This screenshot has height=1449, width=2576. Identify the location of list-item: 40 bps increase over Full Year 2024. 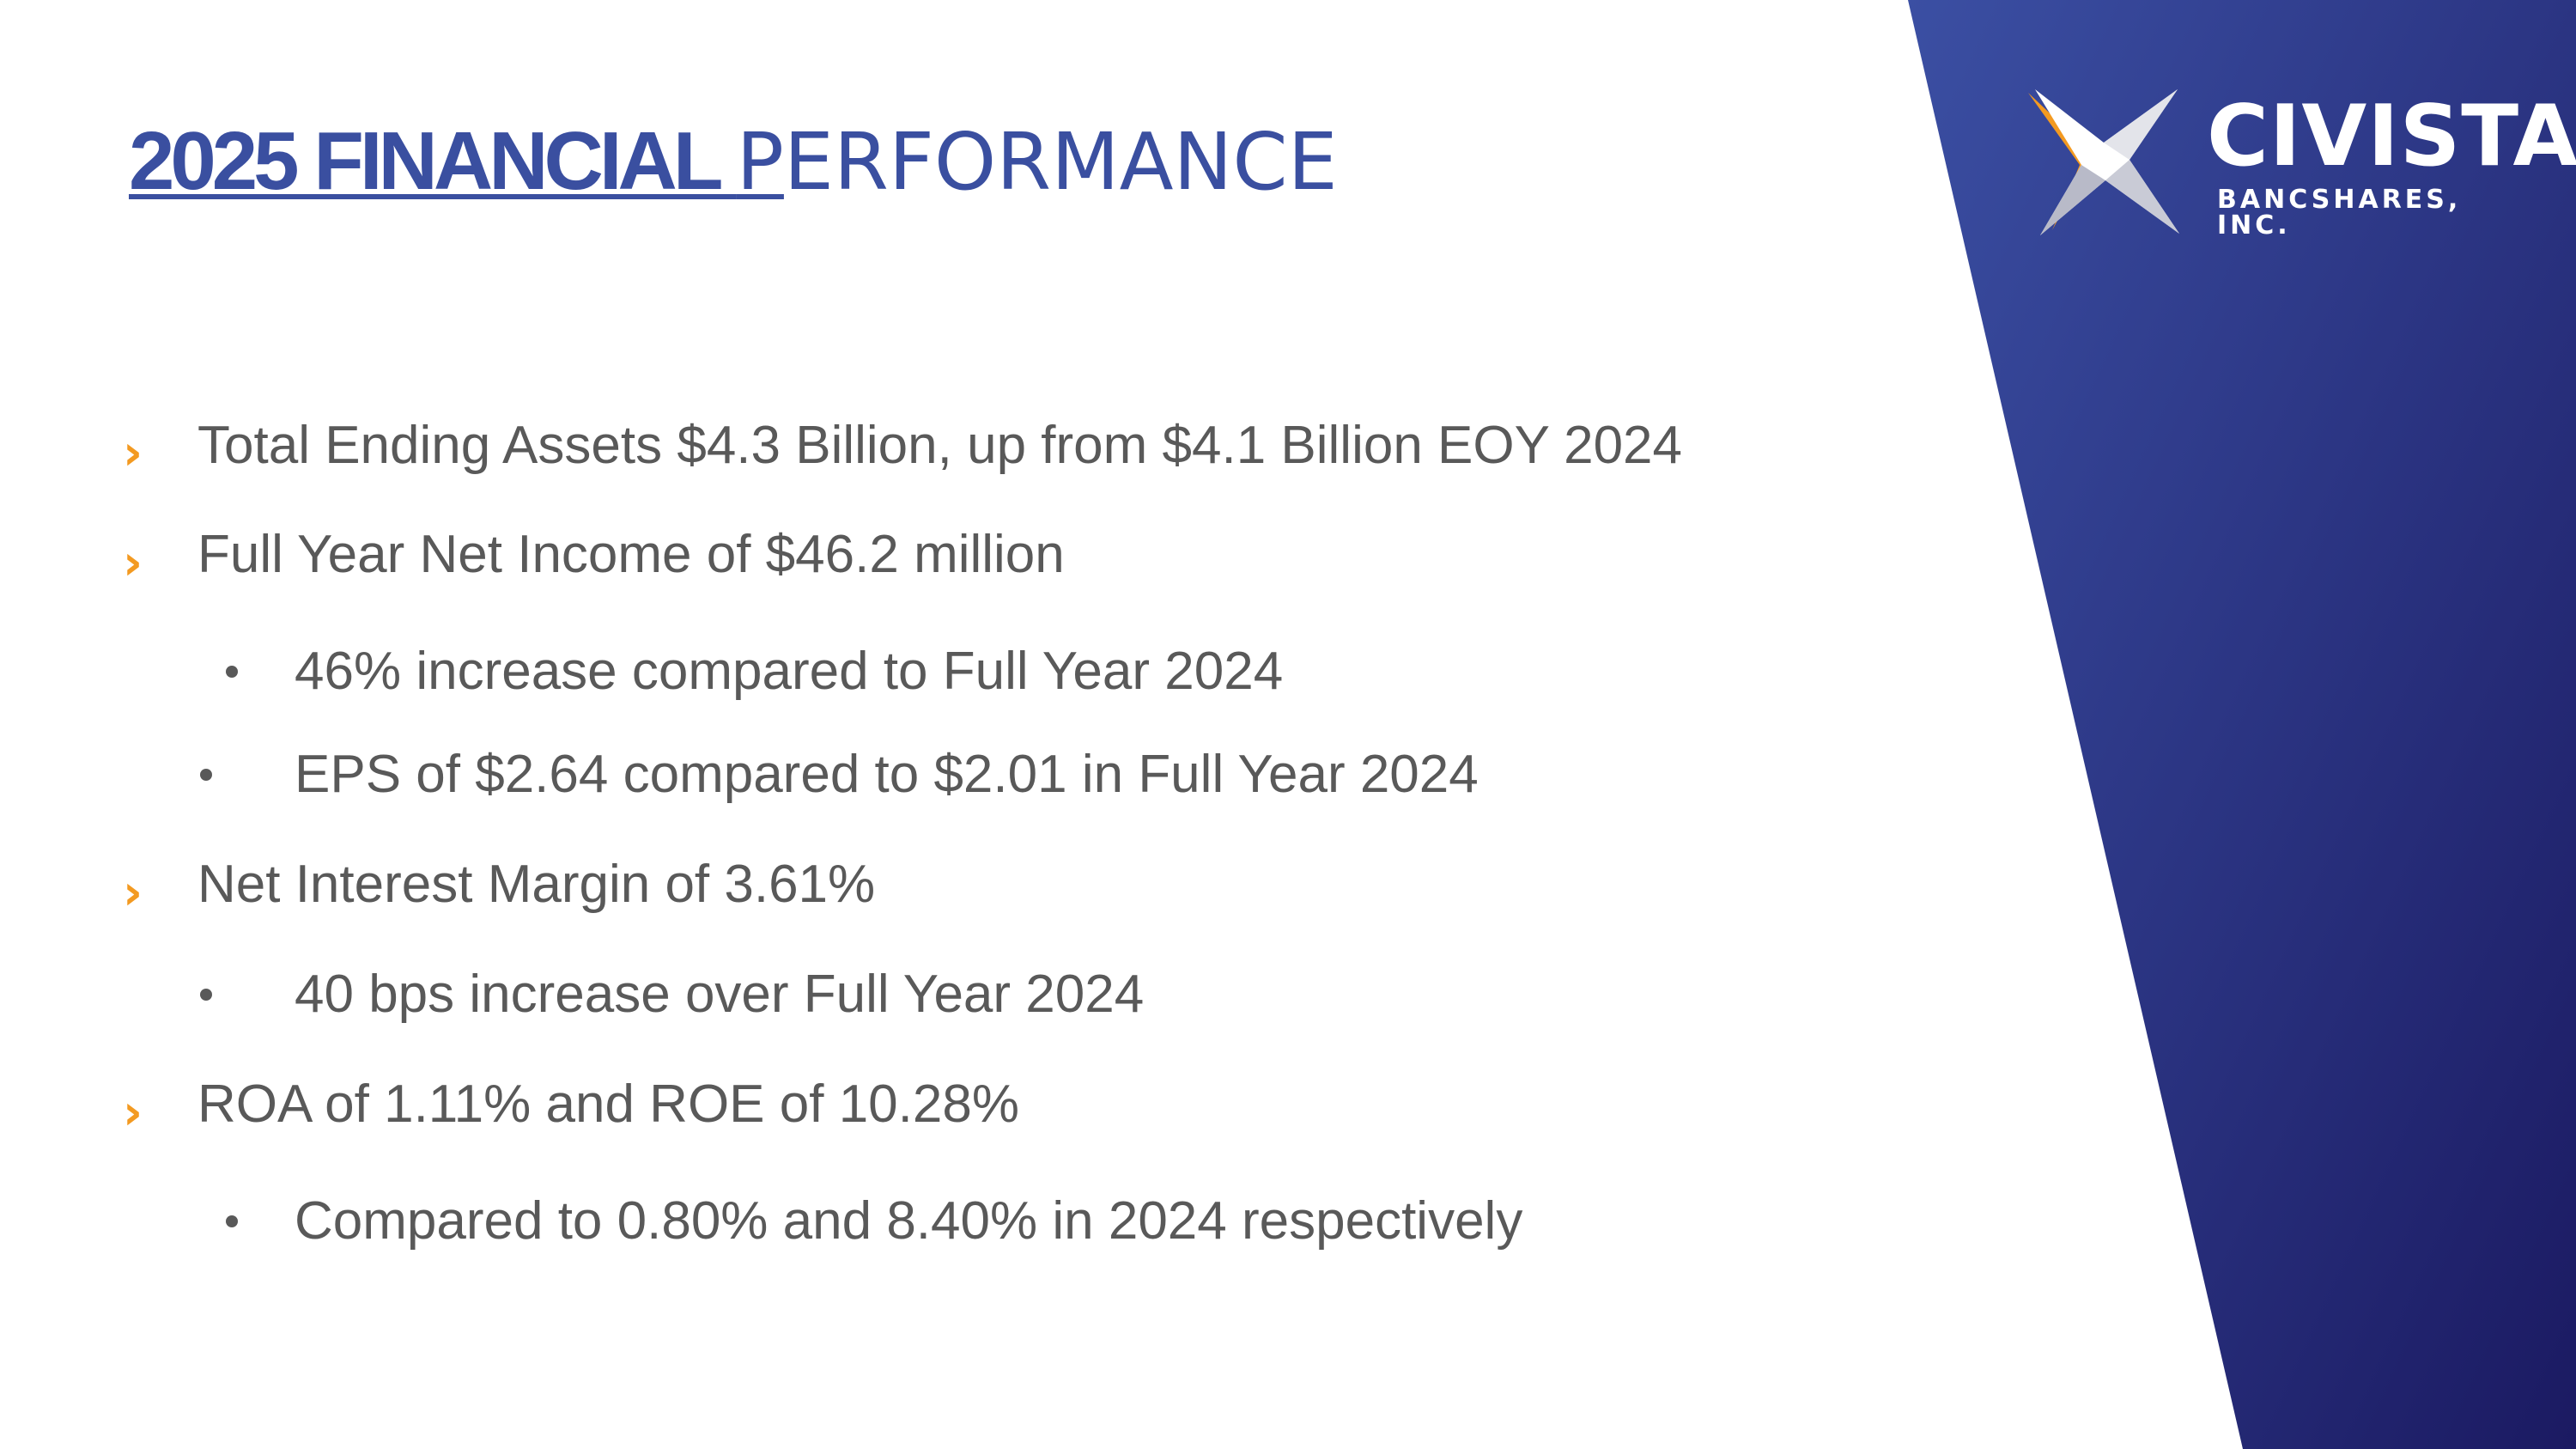
(720, 994).